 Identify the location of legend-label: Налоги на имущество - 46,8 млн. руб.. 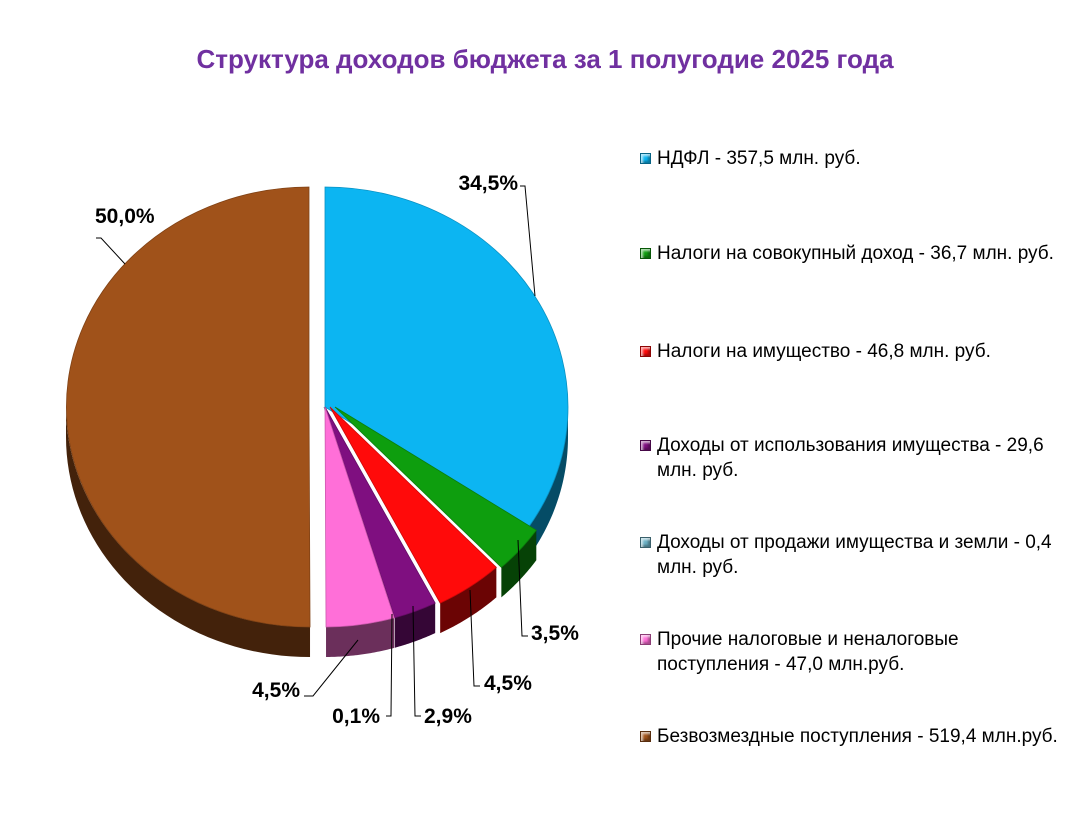
(824, 351).